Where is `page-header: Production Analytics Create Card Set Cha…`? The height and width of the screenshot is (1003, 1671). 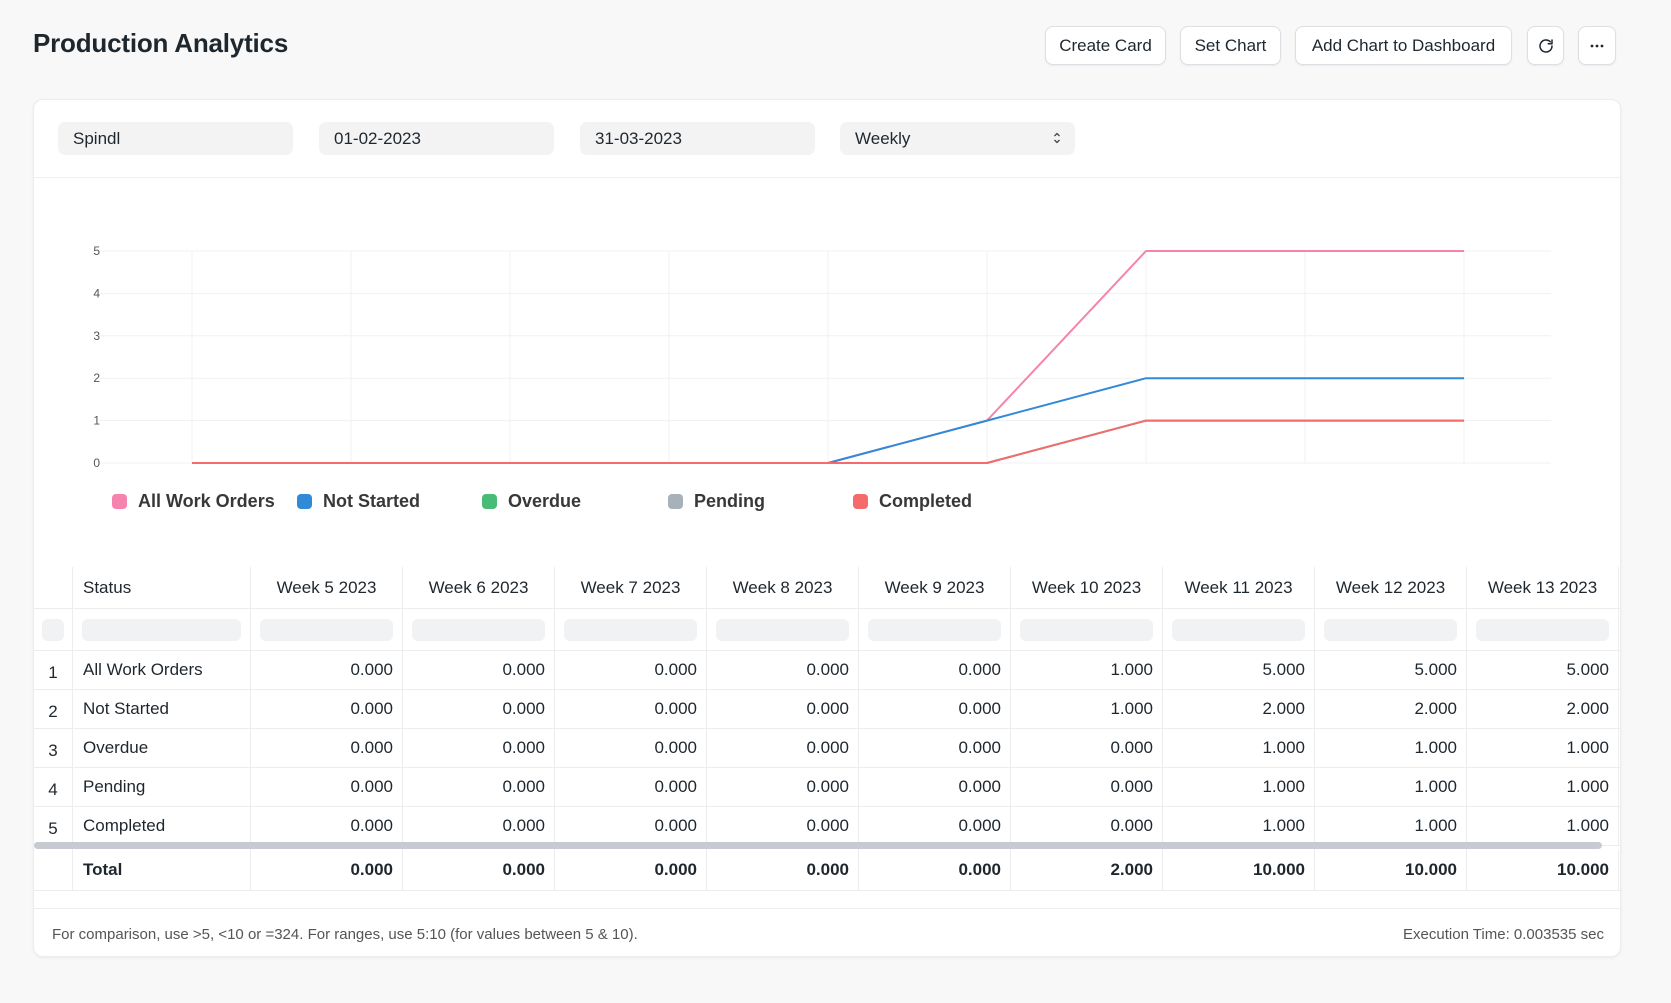 page-header: Production Analytics Create Card Set Cha… is located at coordinates (835, 47).